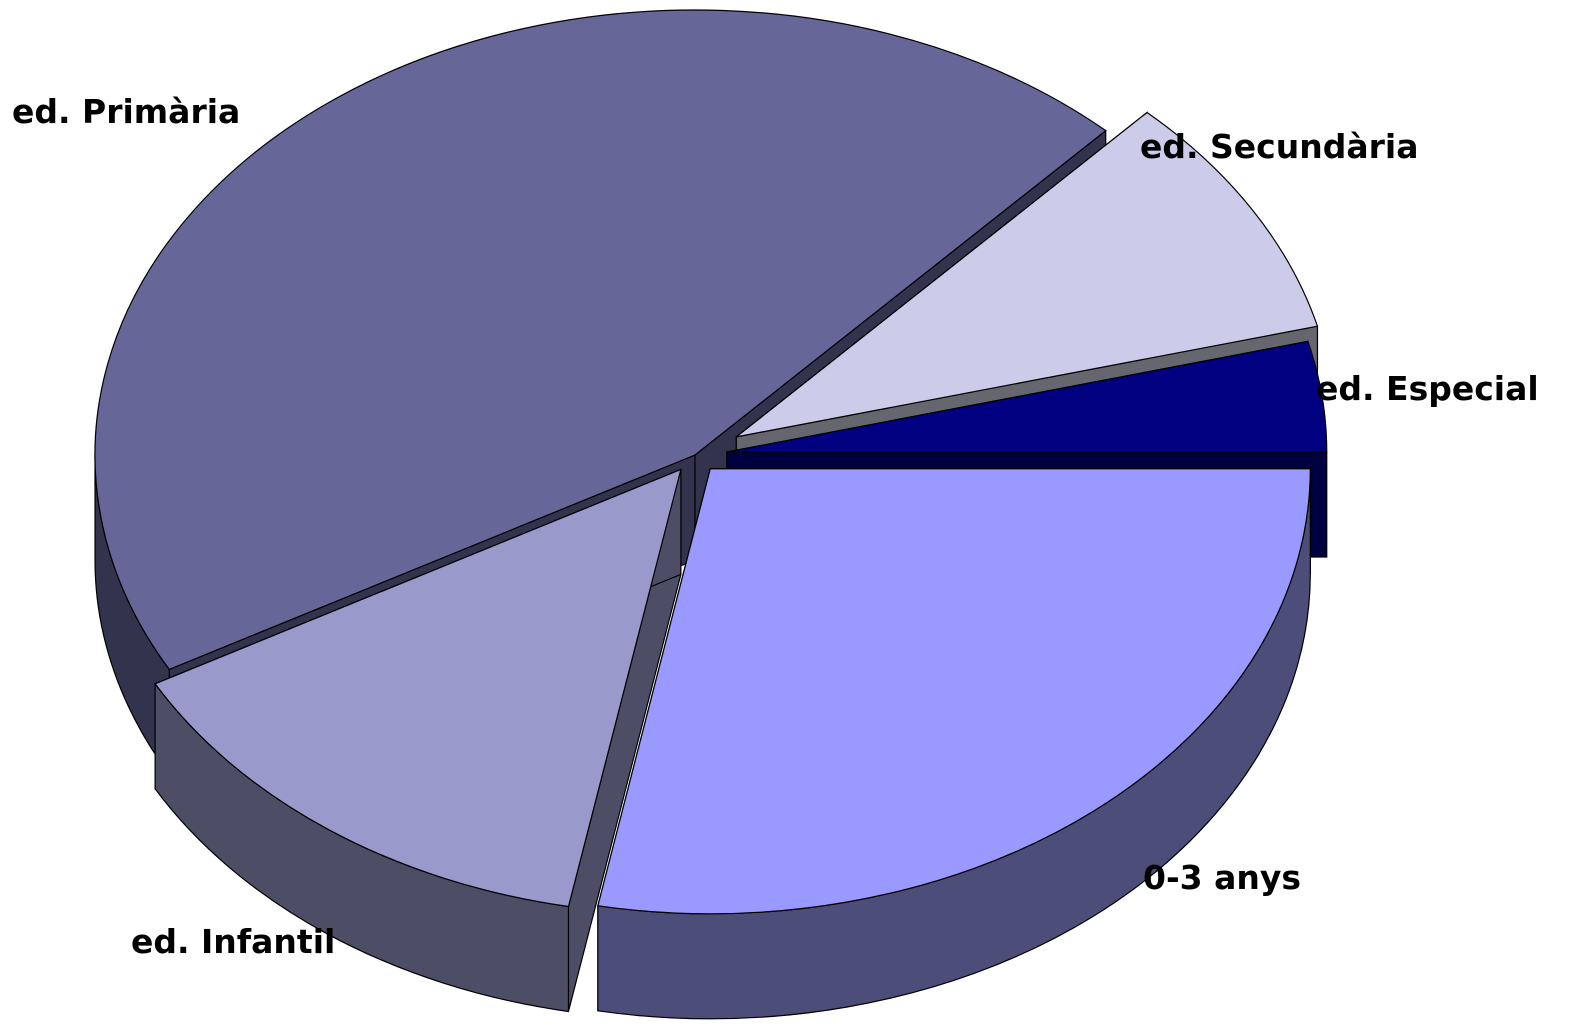 The image size is (1577, 1033). Describe the element at coordinates (1427, 388) in the screenshot. I see `ed-especial-label: ed. Especial` at that location.